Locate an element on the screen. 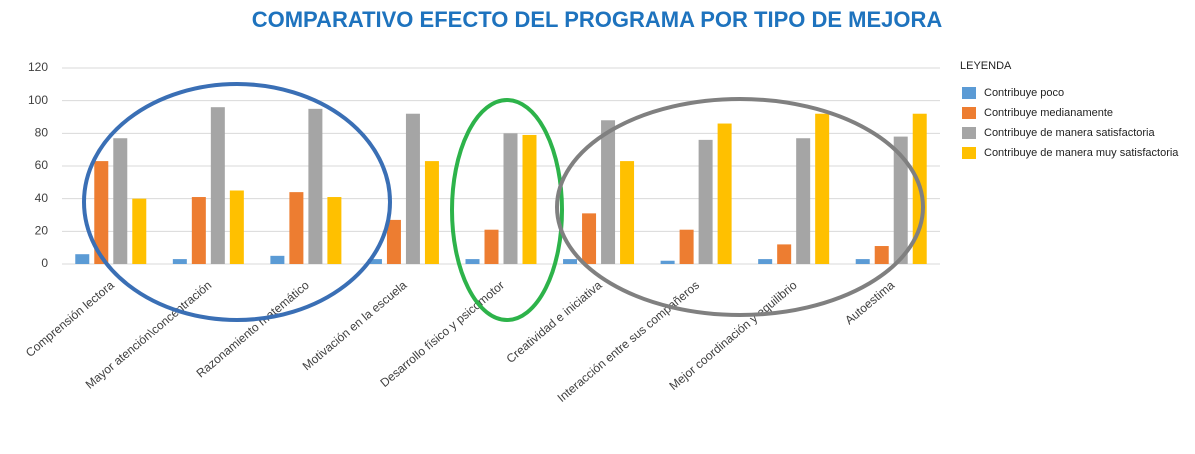  x-tick-label: Razonamiento matemático is located at coordinates (253, 329).